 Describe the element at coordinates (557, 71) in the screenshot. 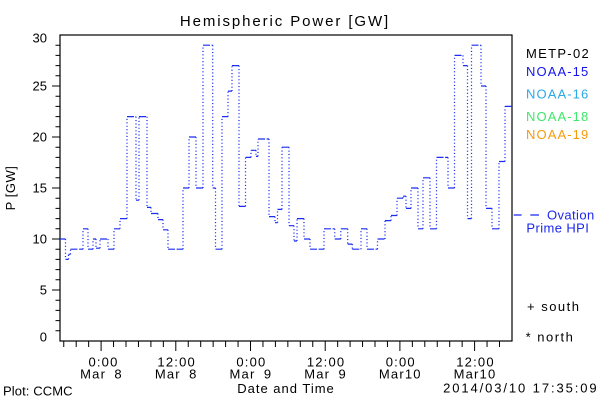

I see `svg-text: NOAA-15` at that location.